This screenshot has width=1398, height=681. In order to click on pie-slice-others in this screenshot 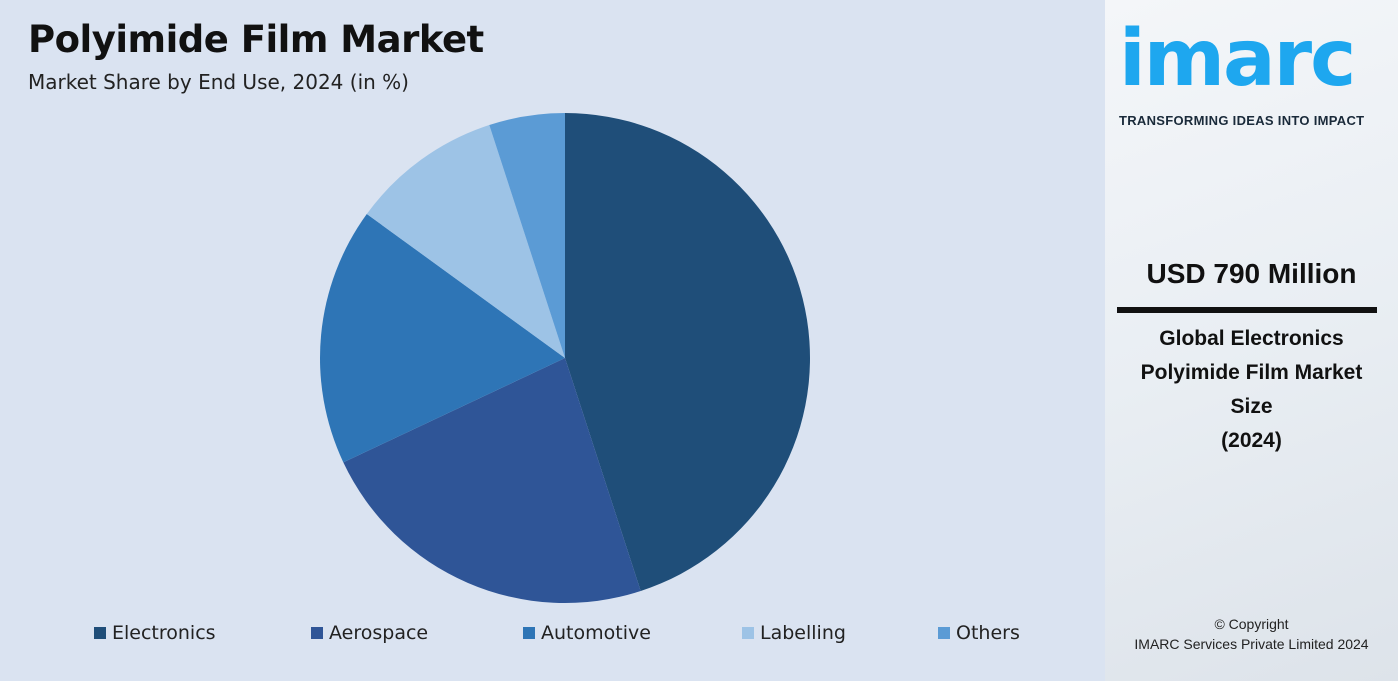, I will do `click(527, 235)`.